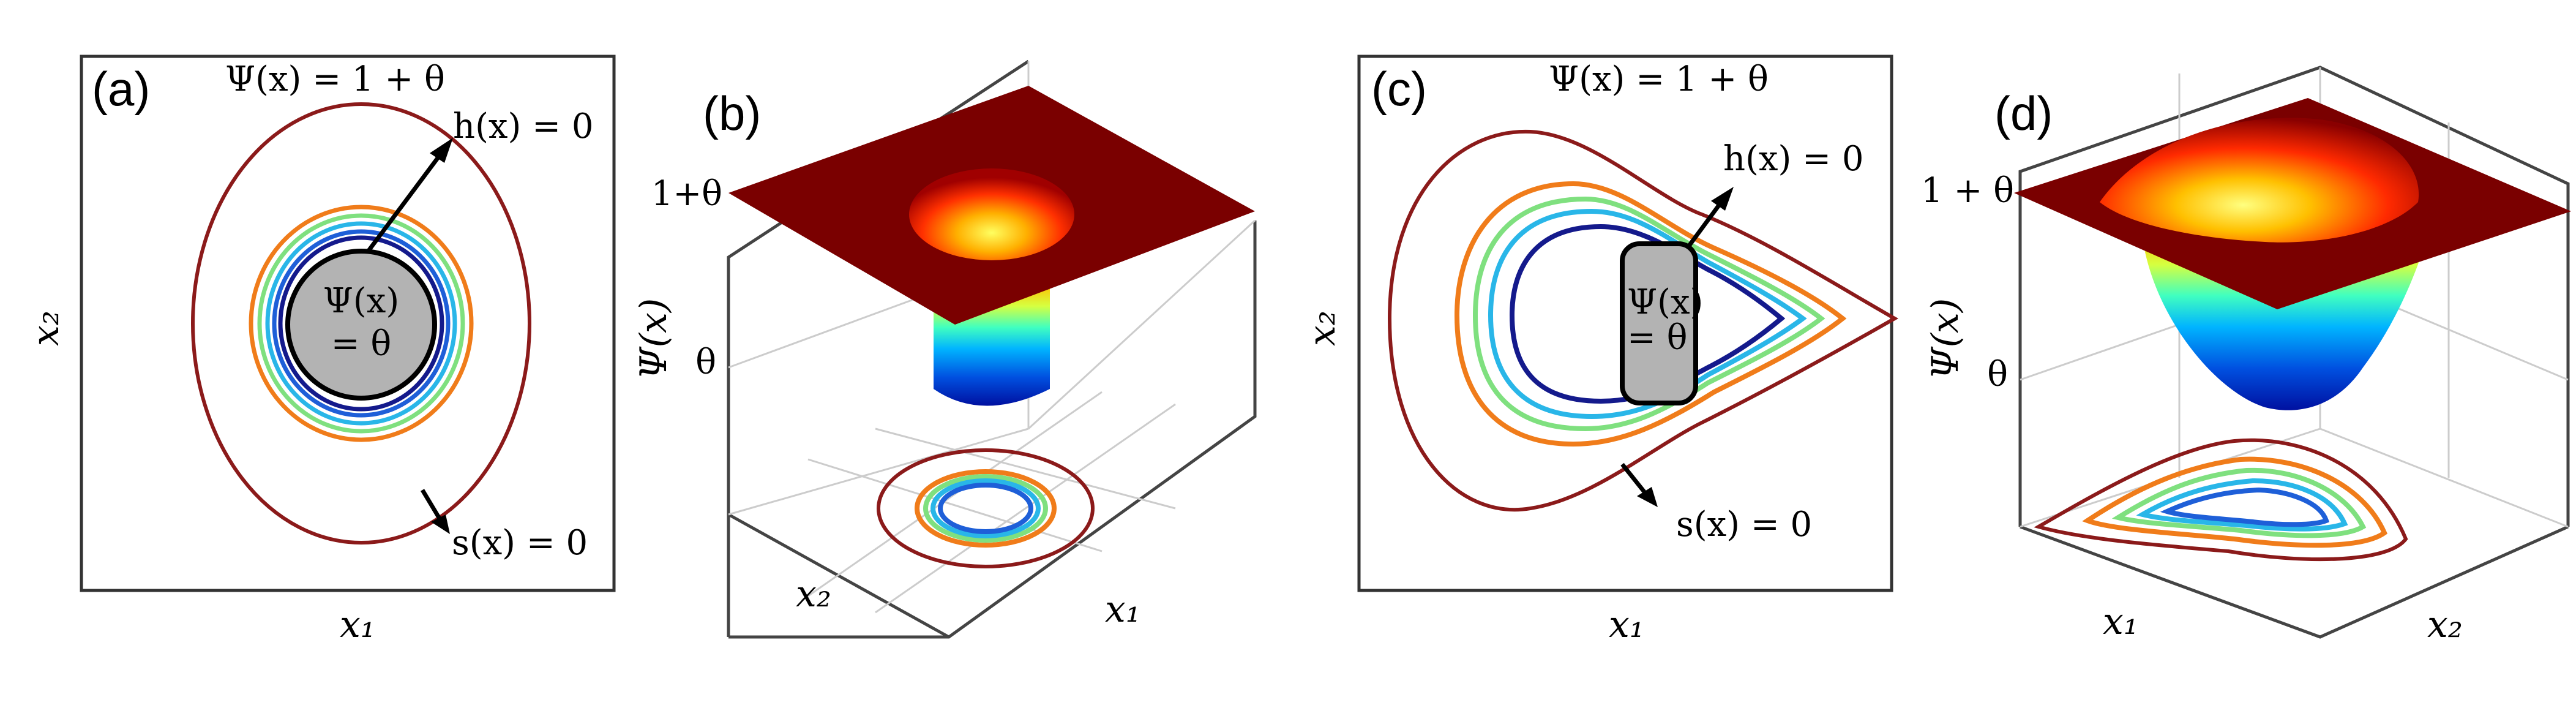 Image resolution: width=2576 pixels, height=716 pixels. I want to click on panel-d-surface, so click(2293, 254).